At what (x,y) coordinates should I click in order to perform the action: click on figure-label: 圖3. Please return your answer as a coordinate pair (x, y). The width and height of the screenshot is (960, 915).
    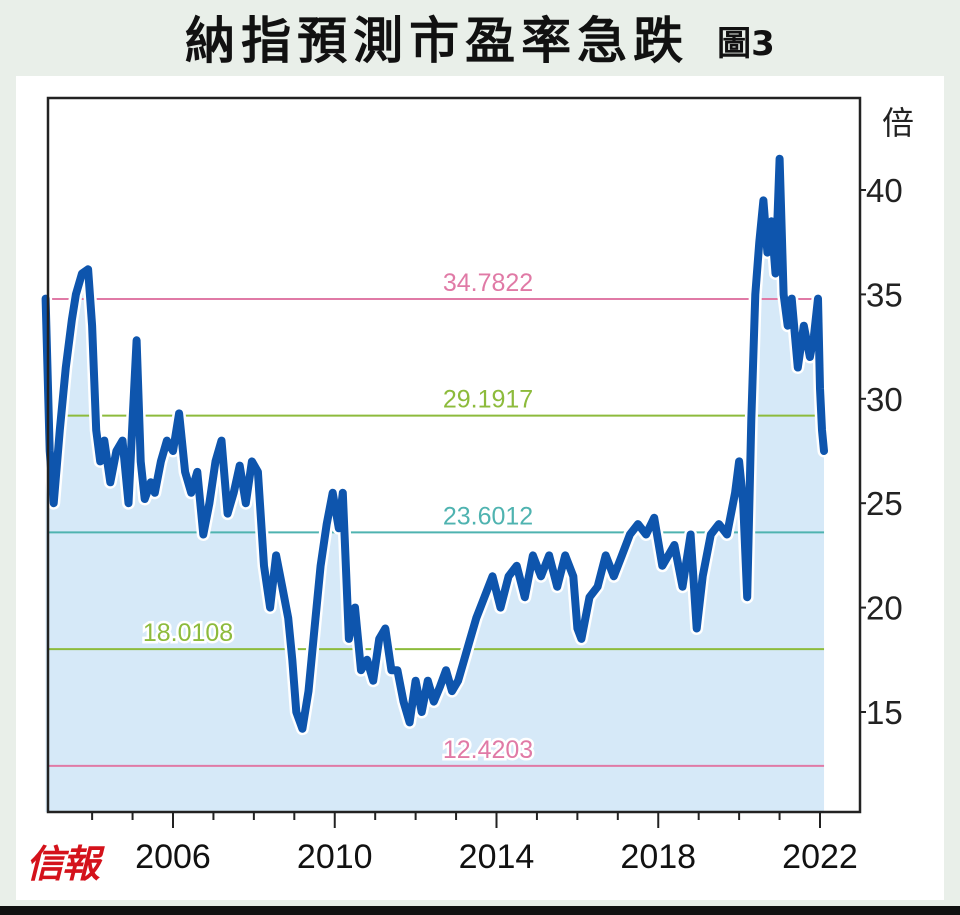
    Looking at the image, I should click on (746, 43).